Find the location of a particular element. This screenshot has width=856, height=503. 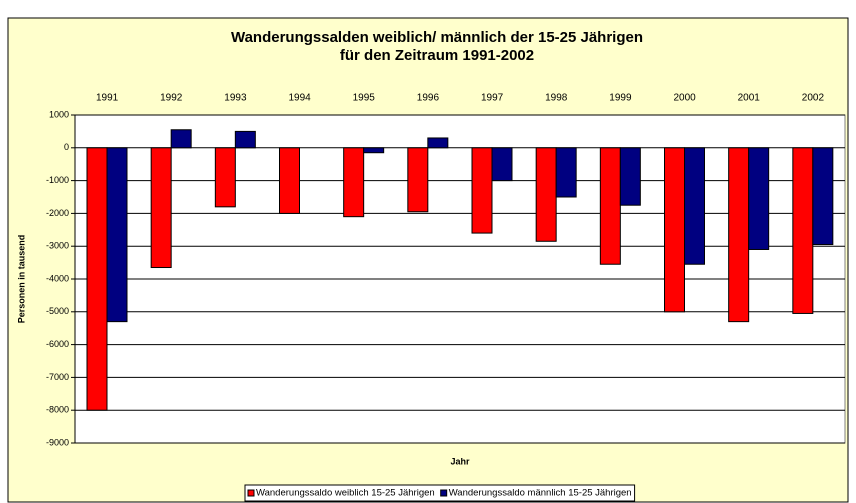

y-tick-label: -1000 is located at coordinates (57, 180).